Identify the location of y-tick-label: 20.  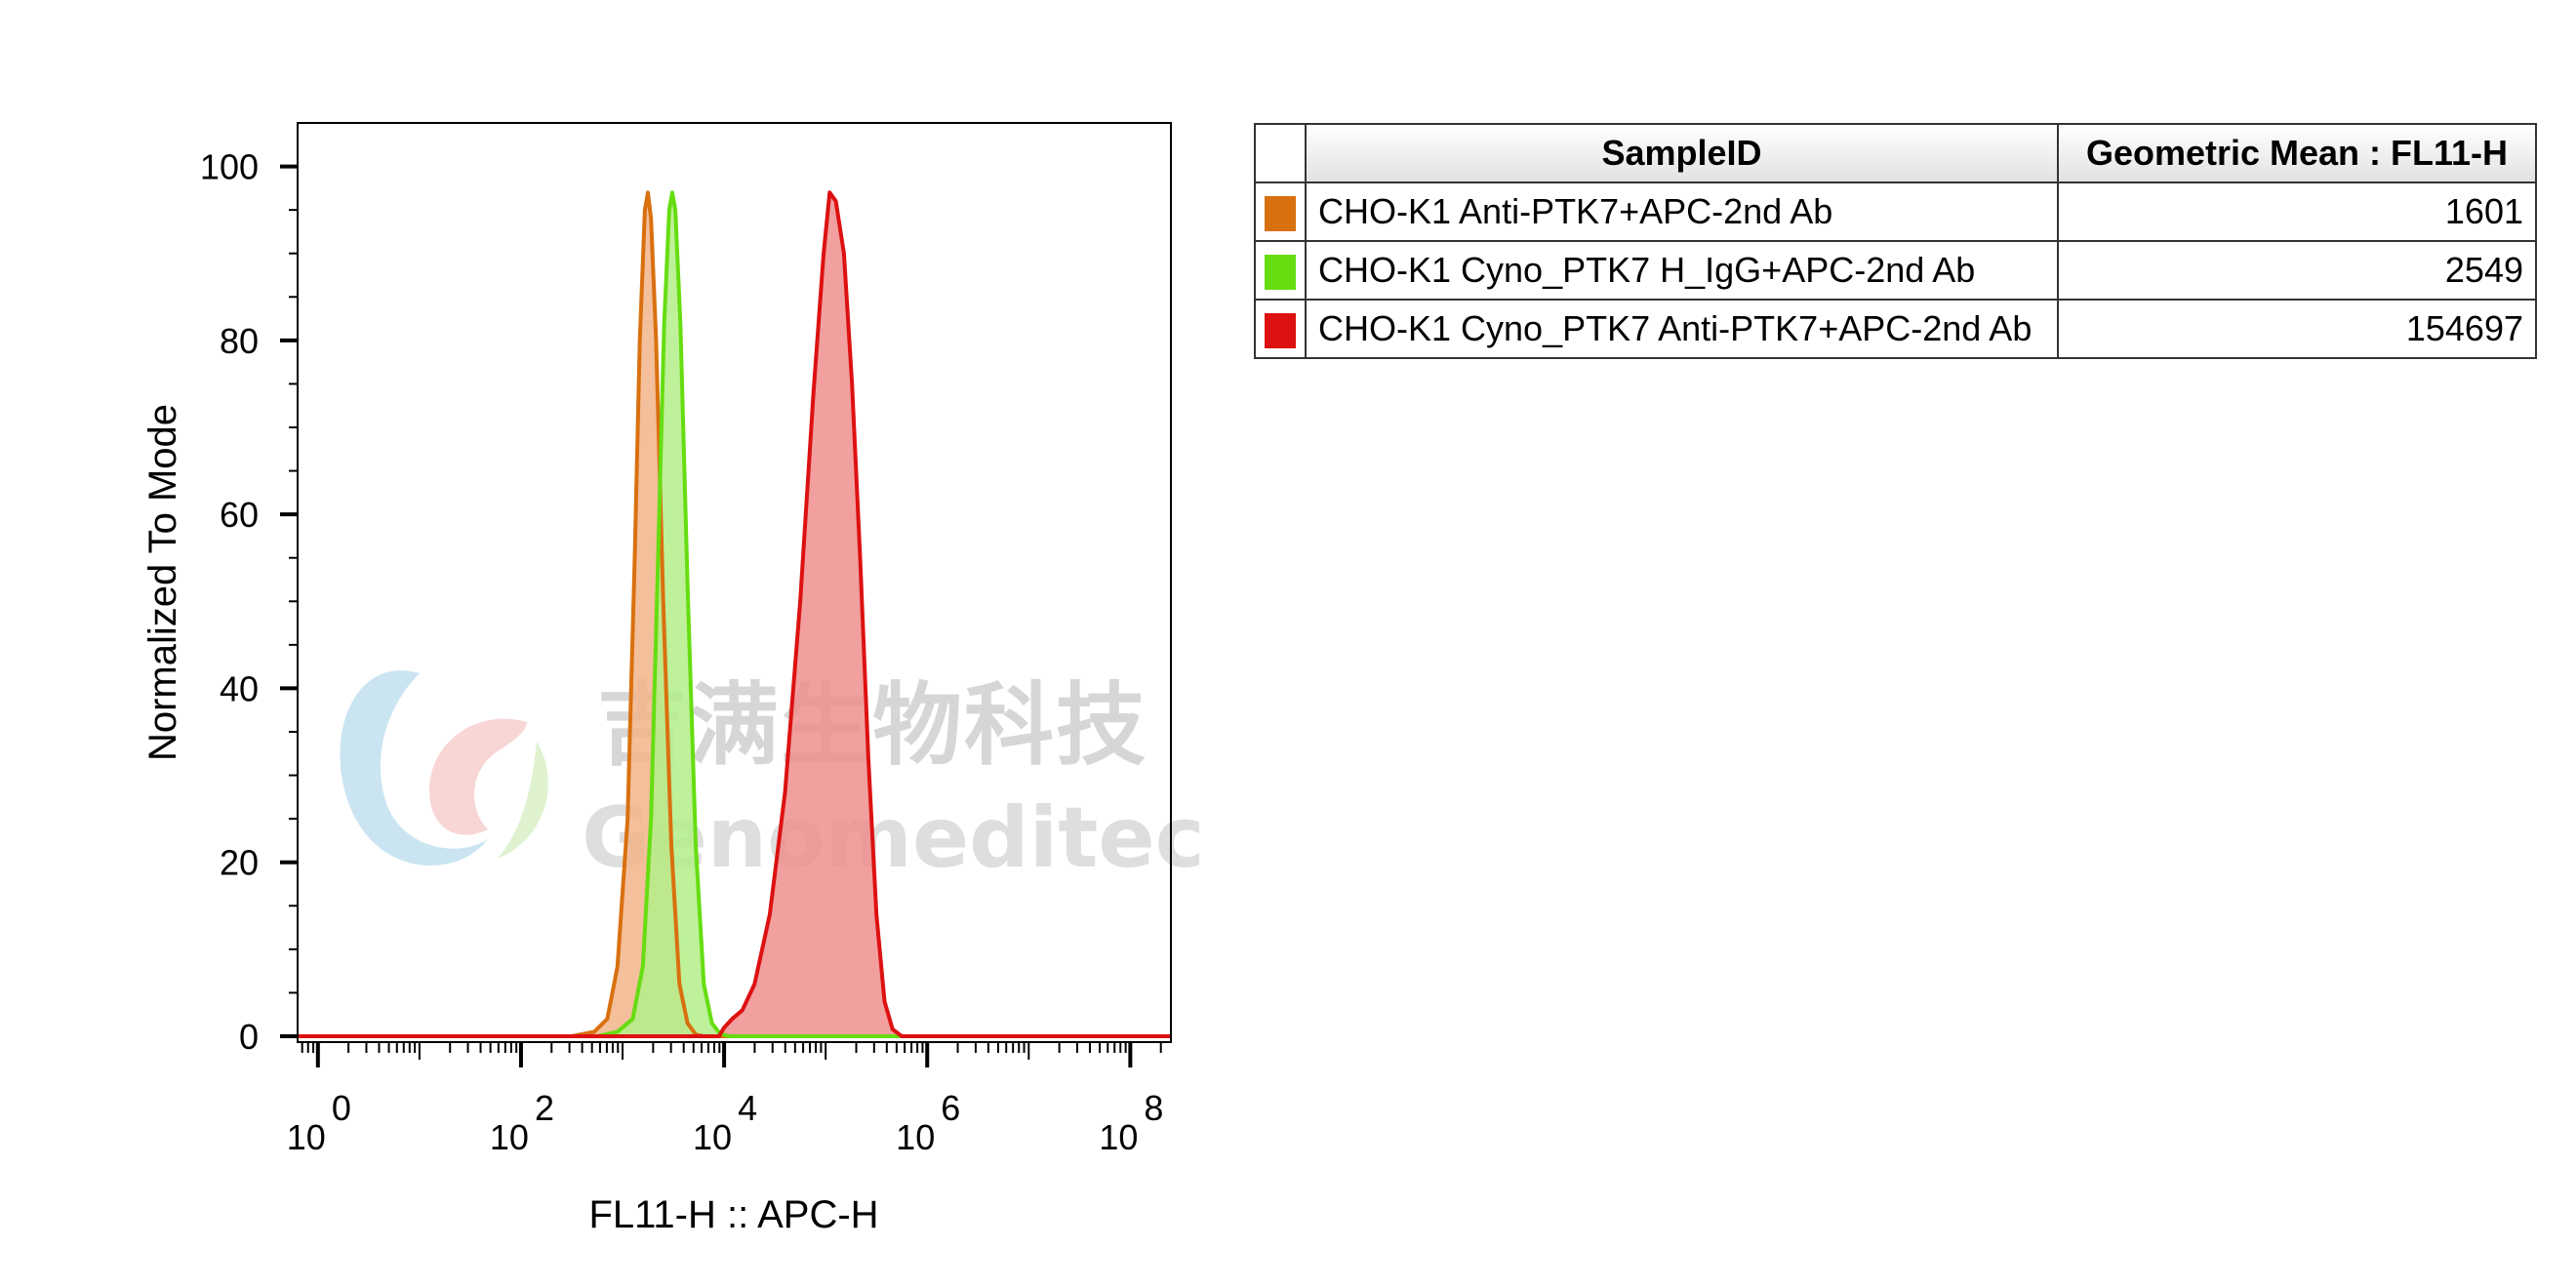
(239, 863).